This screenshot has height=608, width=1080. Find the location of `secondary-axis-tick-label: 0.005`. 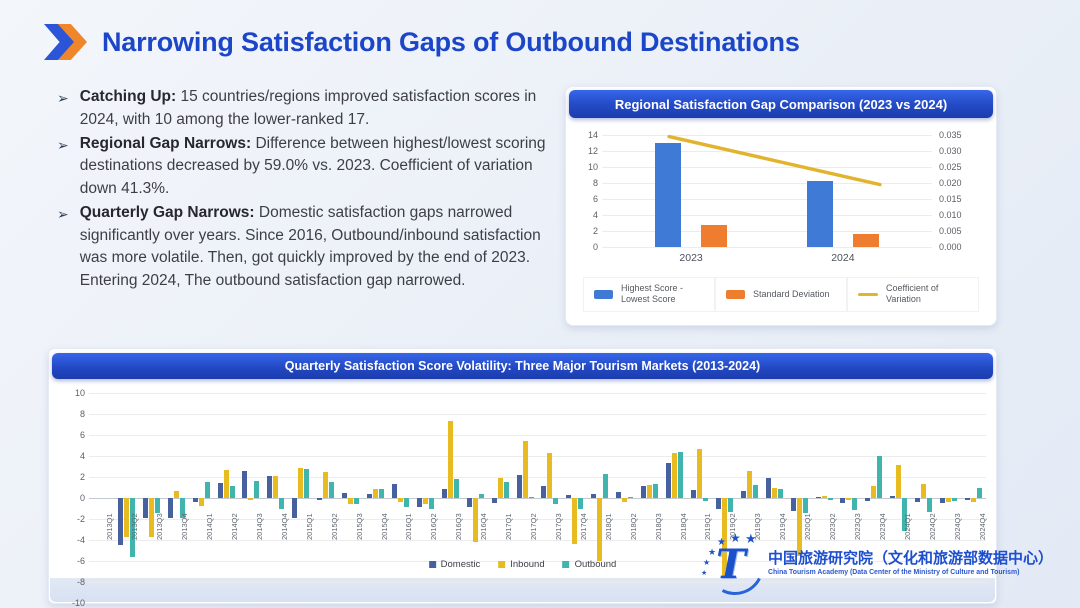

secondary-axis-tick-label: 0.005 is located at coordinates (950, 231).